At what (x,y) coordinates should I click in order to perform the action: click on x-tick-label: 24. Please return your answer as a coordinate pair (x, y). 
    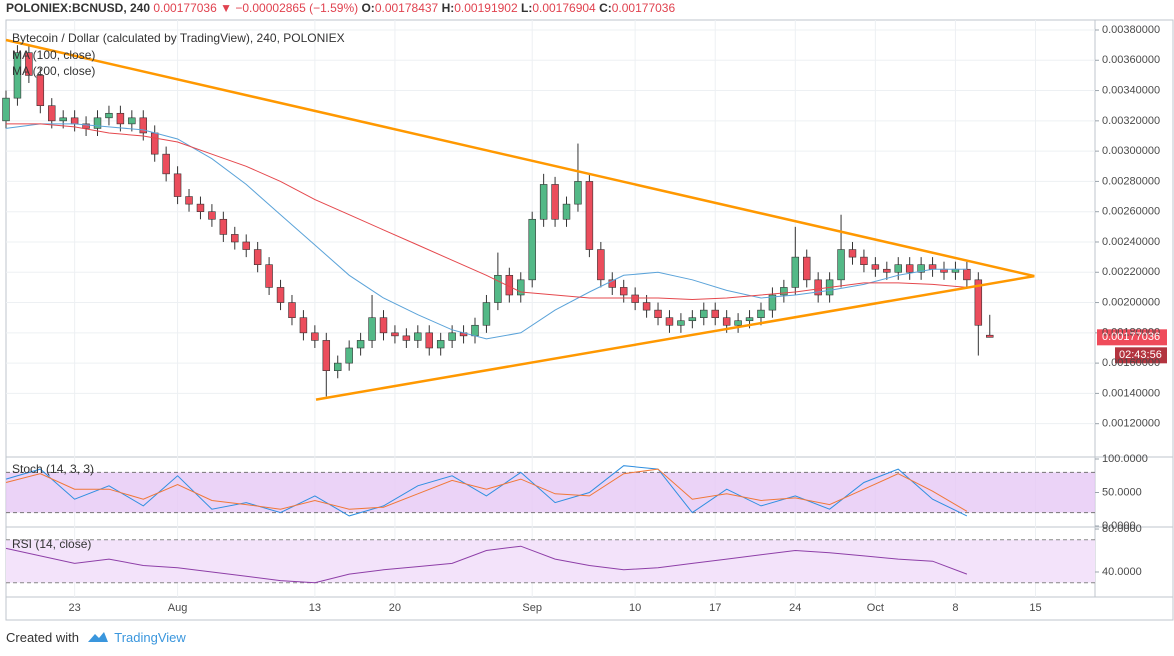
    Looking at the image, I should click on (795, 608).